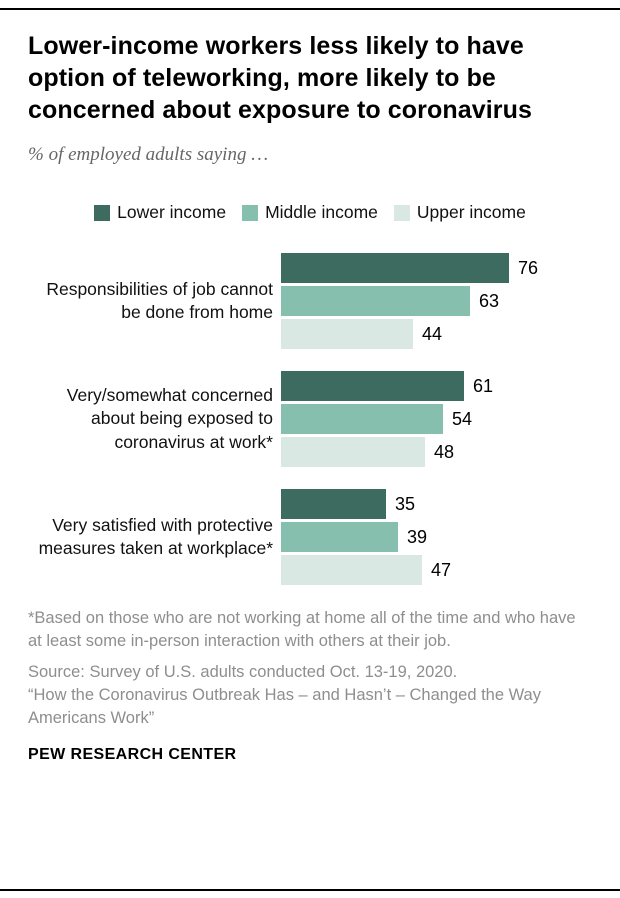 The height and width of the screenshot is (898, 620). Describe the element at coordinates (483, 385) in the screenshot. I see `bar-value: 61` at that location.